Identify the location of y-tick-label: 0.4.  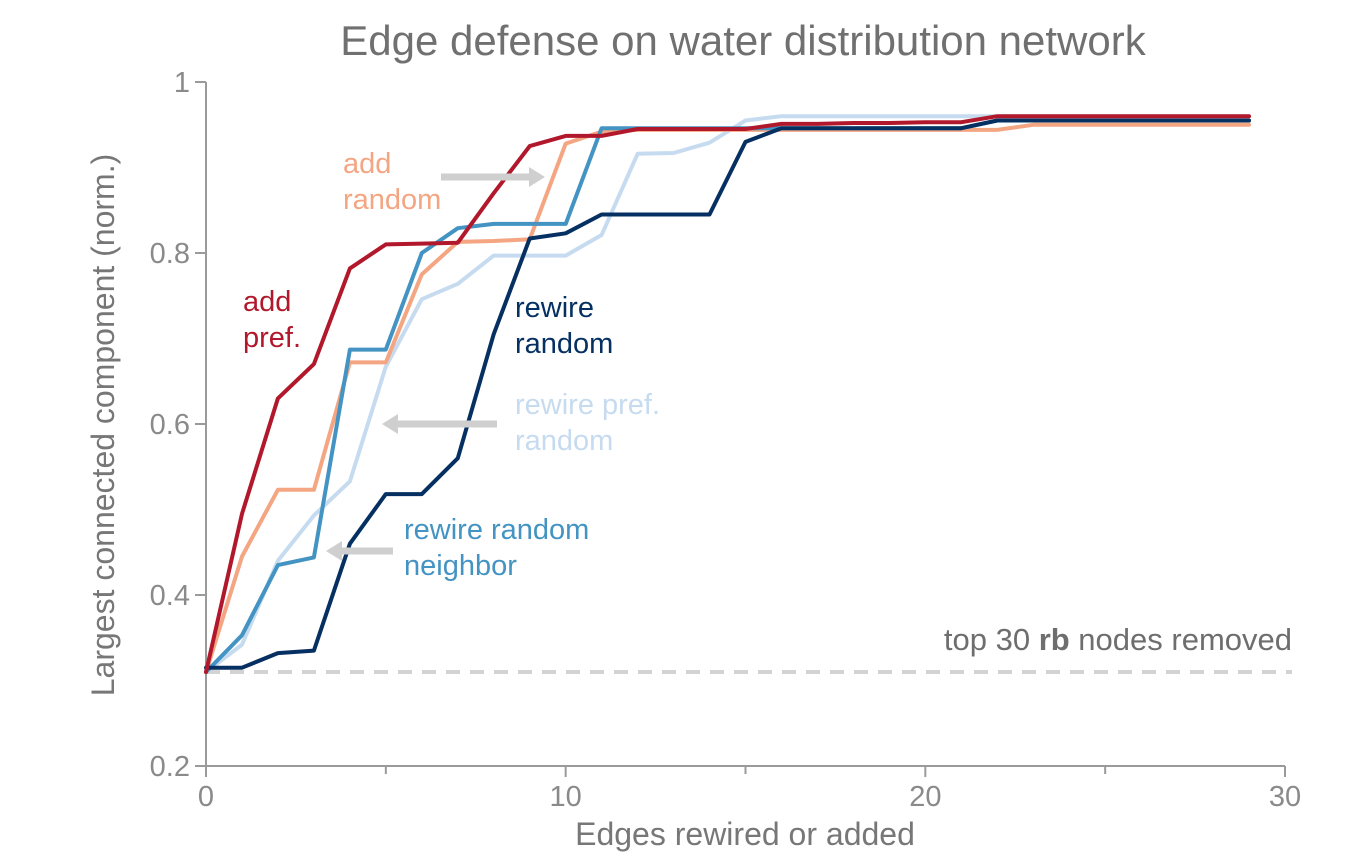
(170, 596).